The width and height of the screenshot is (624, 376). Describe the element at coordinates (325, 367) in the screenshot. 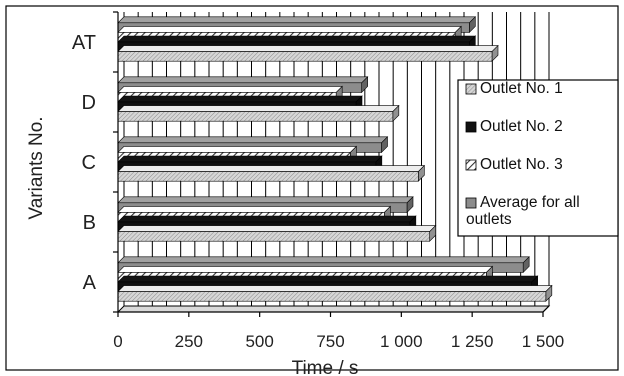

I see `x-axis-title: Time / s` at that location.